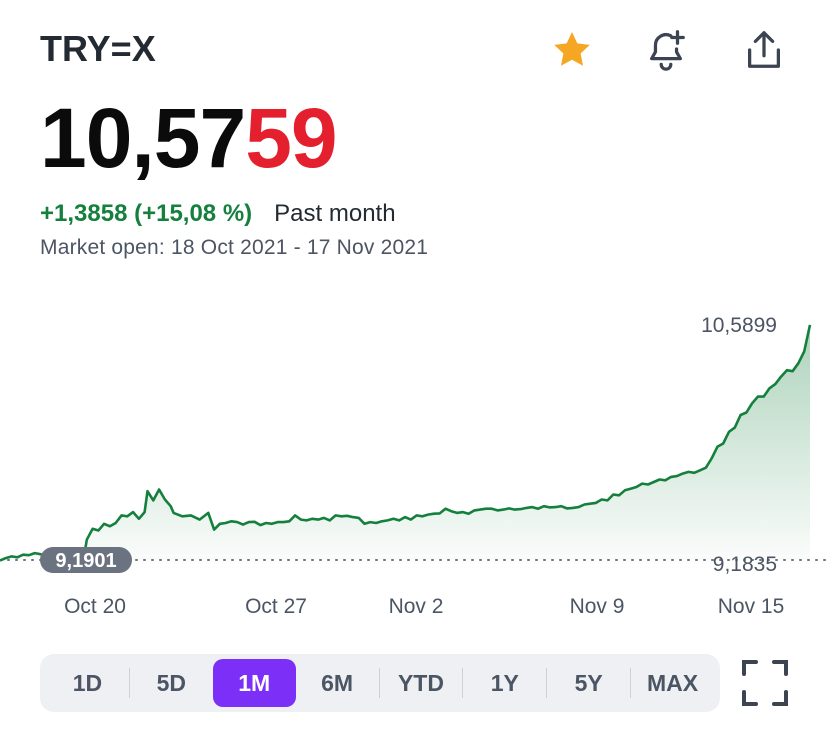 The height and width of the screenshot is (745, 828). I want to click on x-tick-label: Oct 20, so click(95, 606).